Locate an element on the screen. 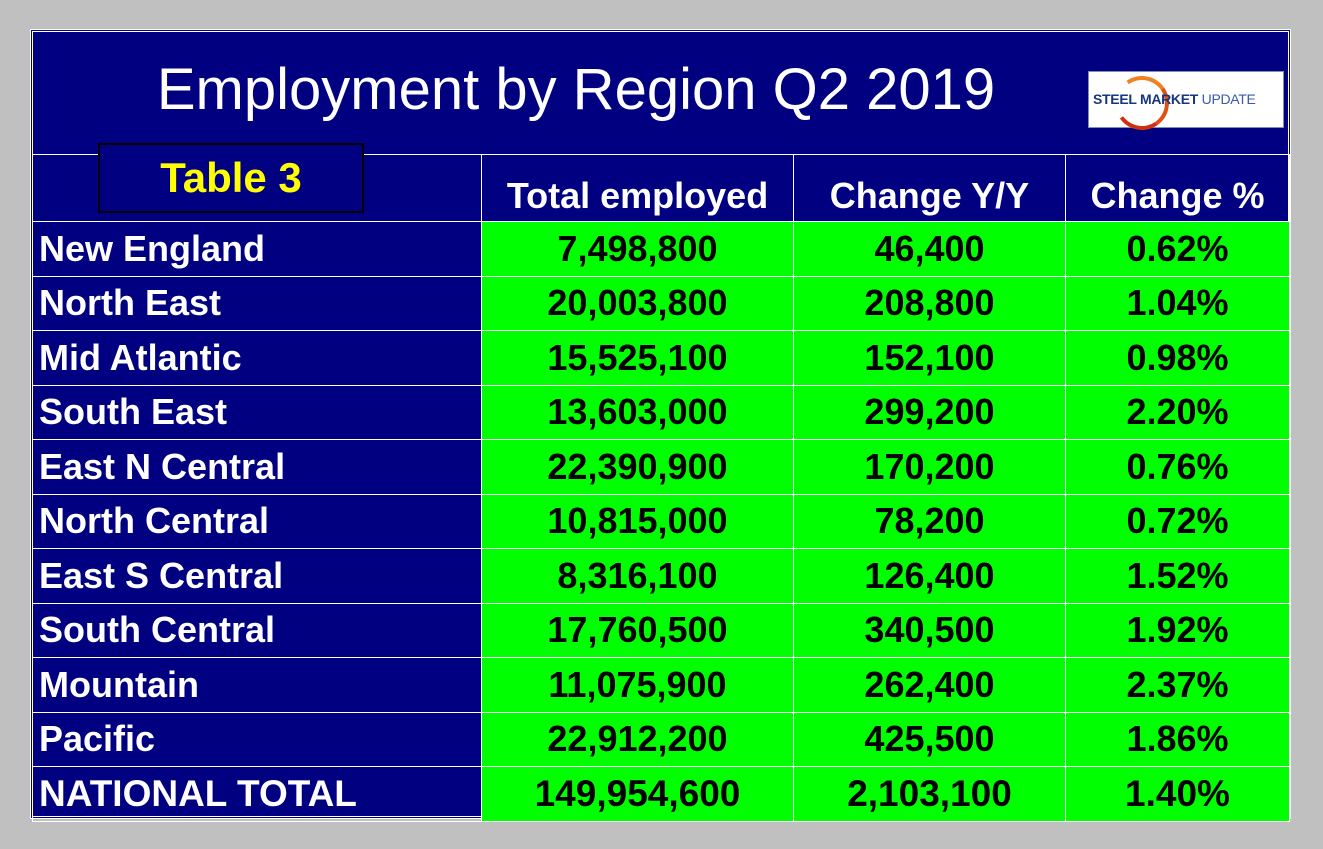 The height and width of the screenshot is (849, 1323). column-header: Total employed is located at coordinates (637, 188).